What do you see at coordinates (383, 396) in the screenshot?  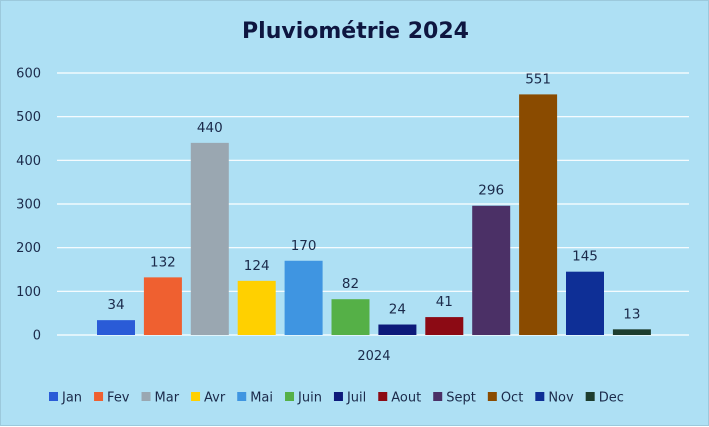 I see `legend-swatch-aout` at bounding box center [383, 396].